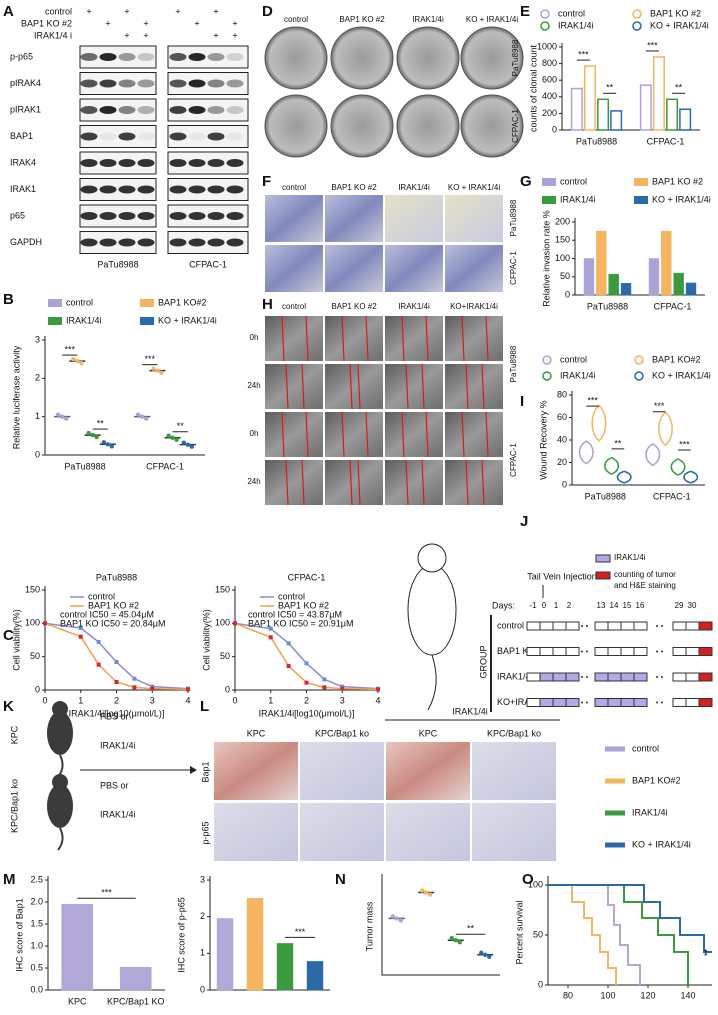 This screenshot has height=1015, width=718. Describe the element at coordinates (113, 623) in the screenshot. I see `annotation: BAP1 KO IC50 = 20.84μM` at that location.